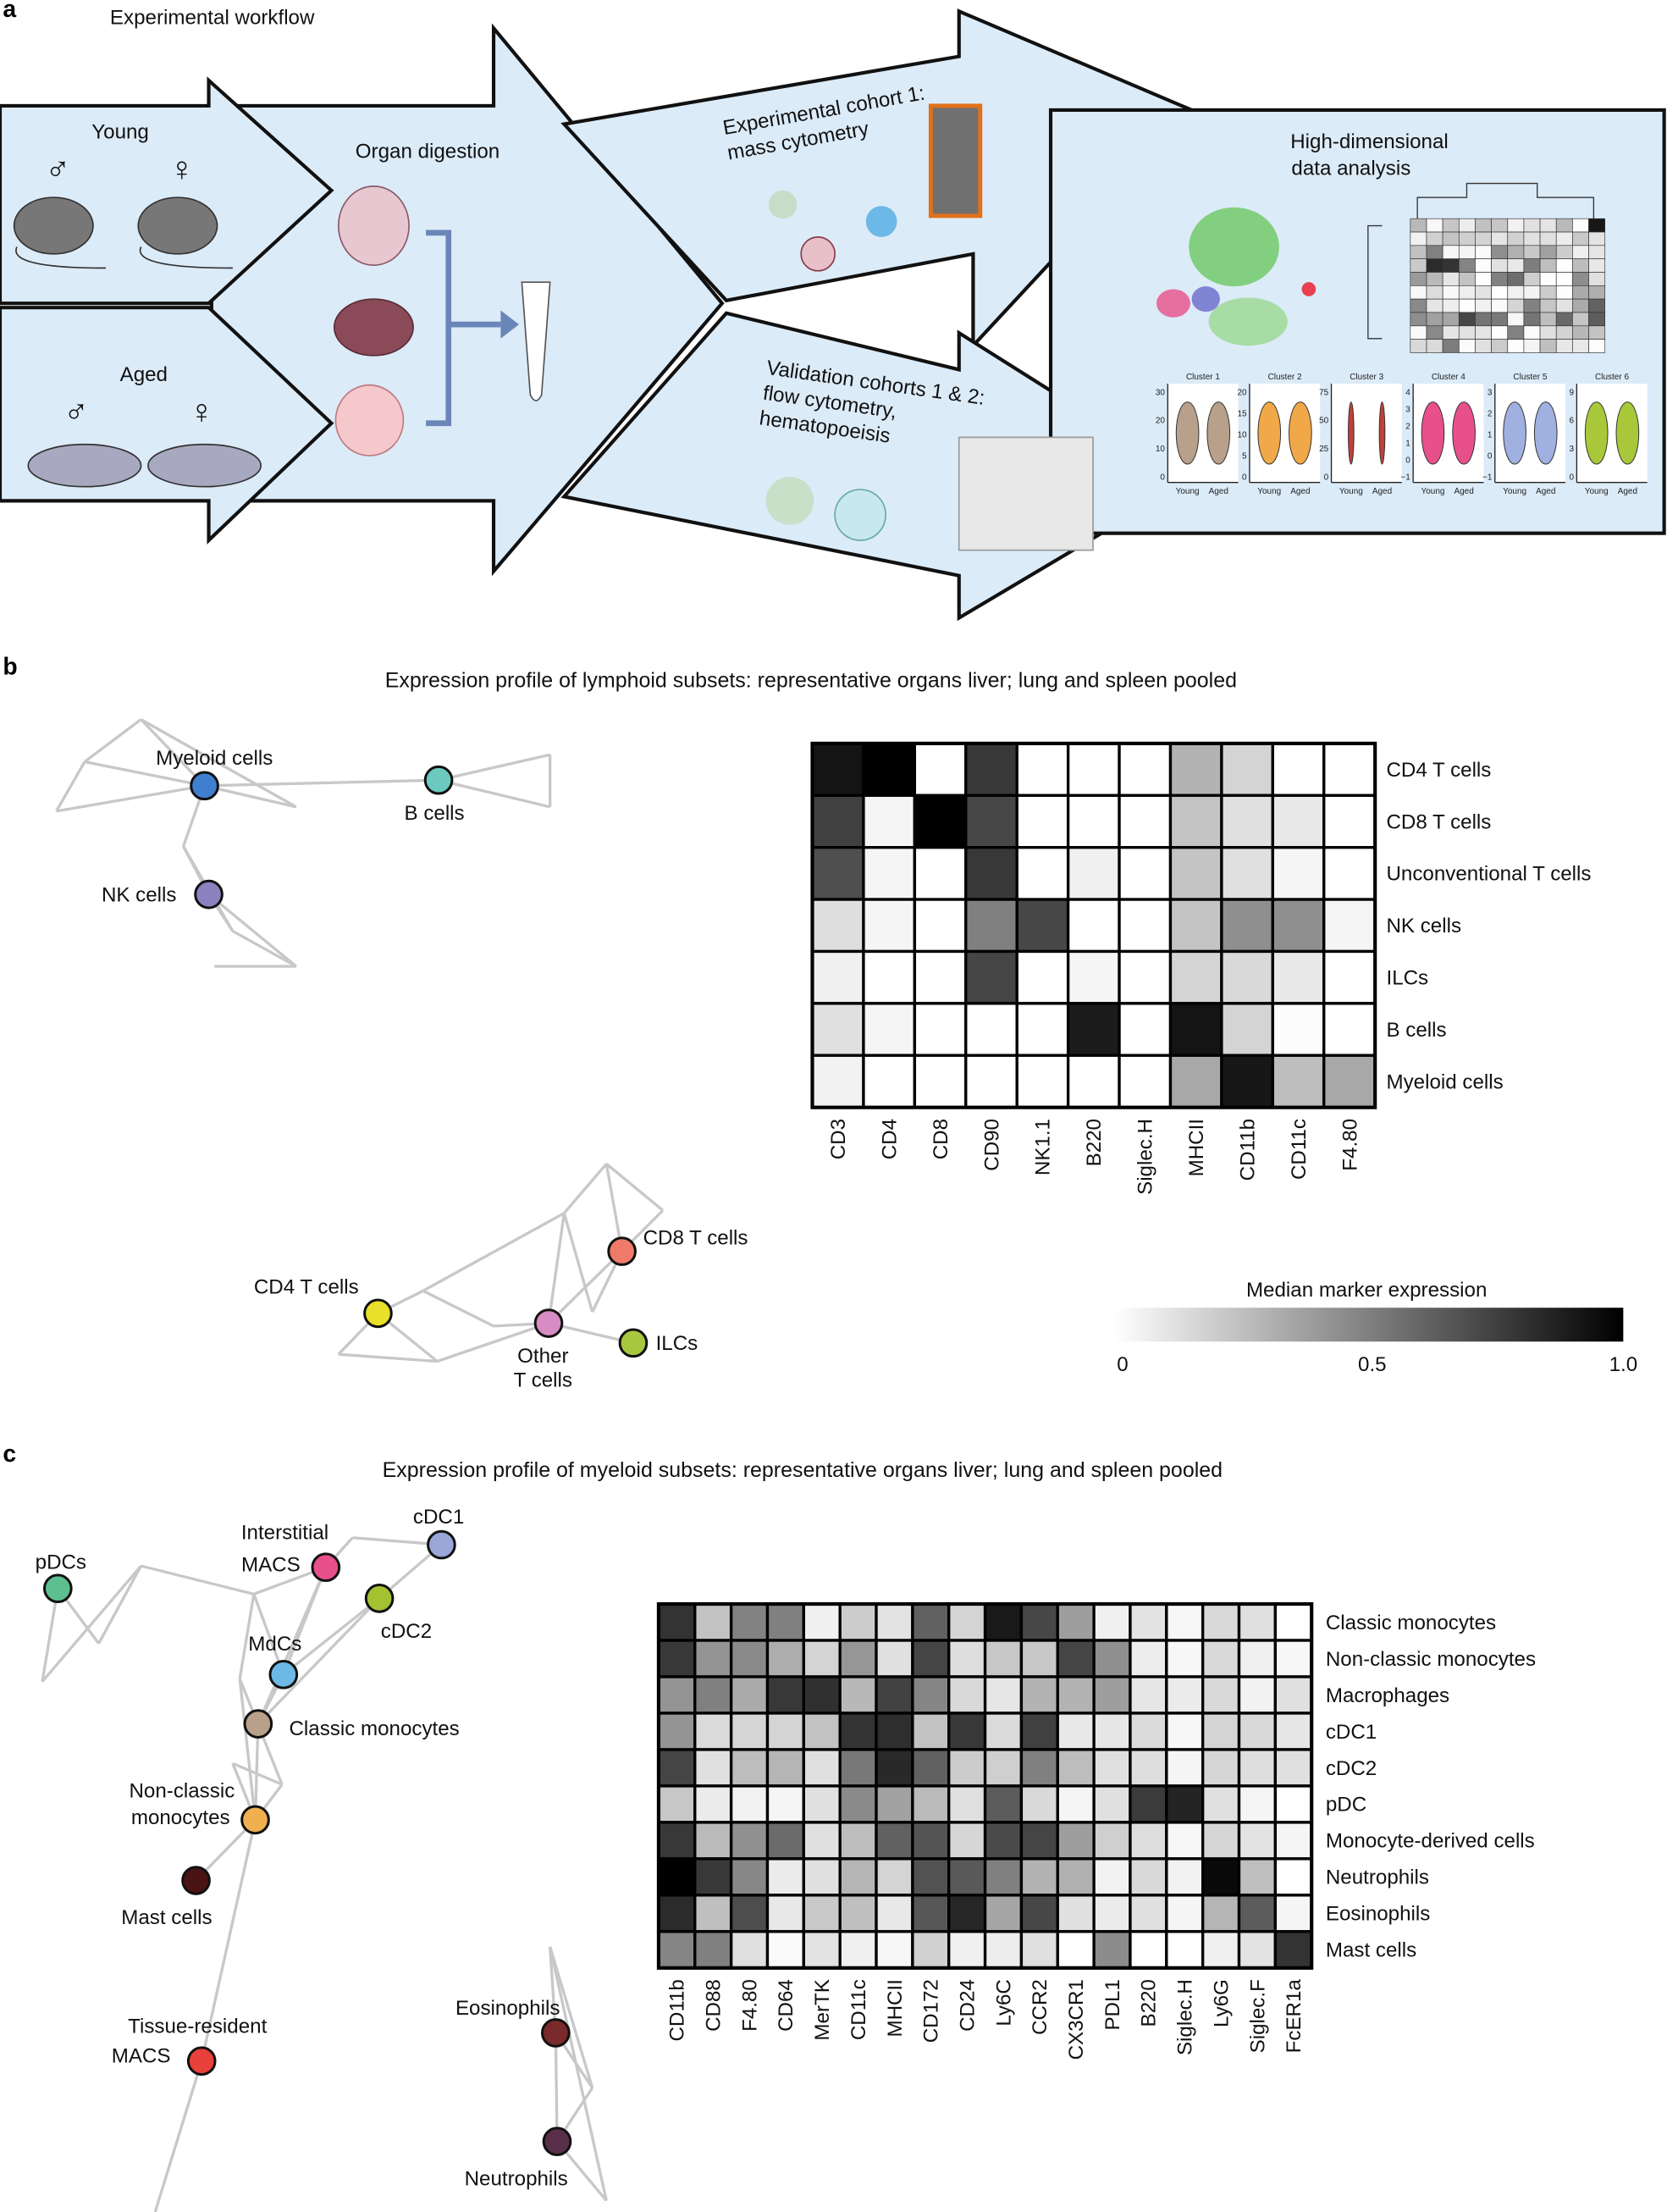 The width and height of the screenshot is (1667, 2212). Describe the element at coordinates (1196, 1147) in the screenshot. I see `column-label: MHCII` at that location.